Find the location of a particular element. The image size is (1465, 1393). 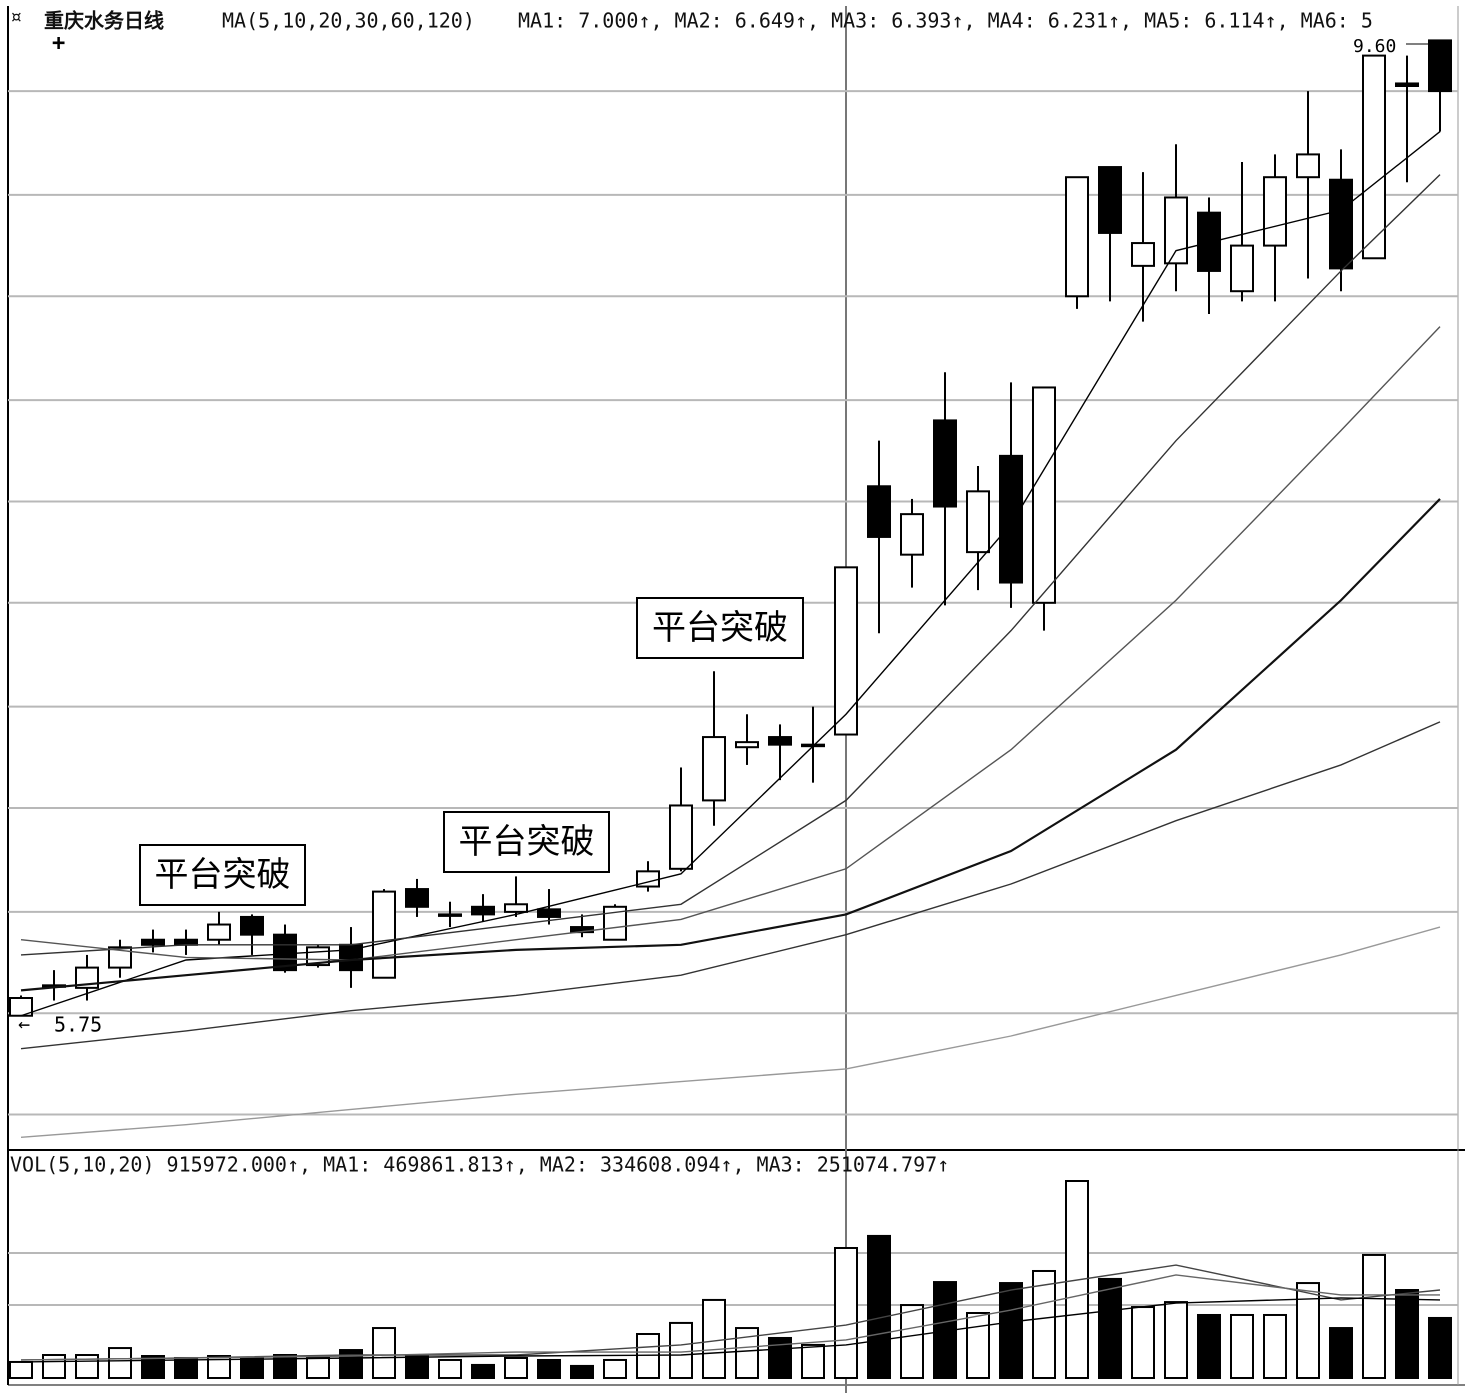

header-icon: ¤ is located at coordinates (16, 17).